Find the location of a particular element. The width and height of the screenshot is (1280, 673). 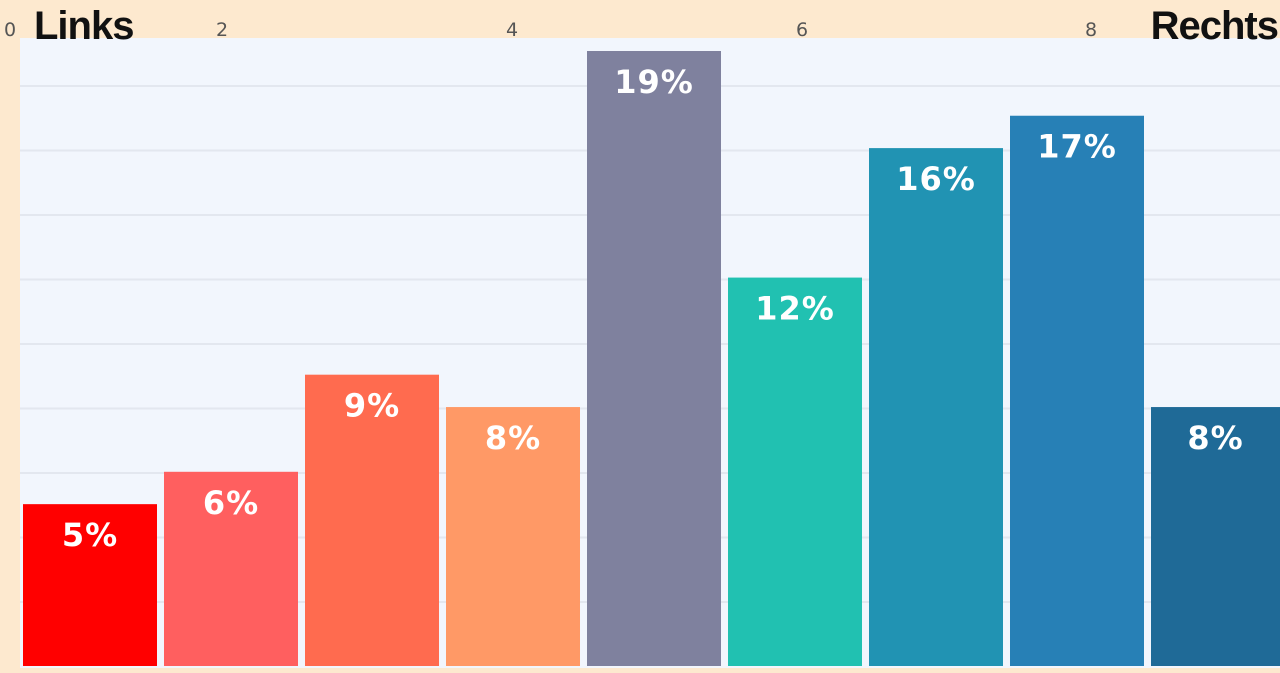

bar-value-label: 17% is located at coordinates (1077, 147).